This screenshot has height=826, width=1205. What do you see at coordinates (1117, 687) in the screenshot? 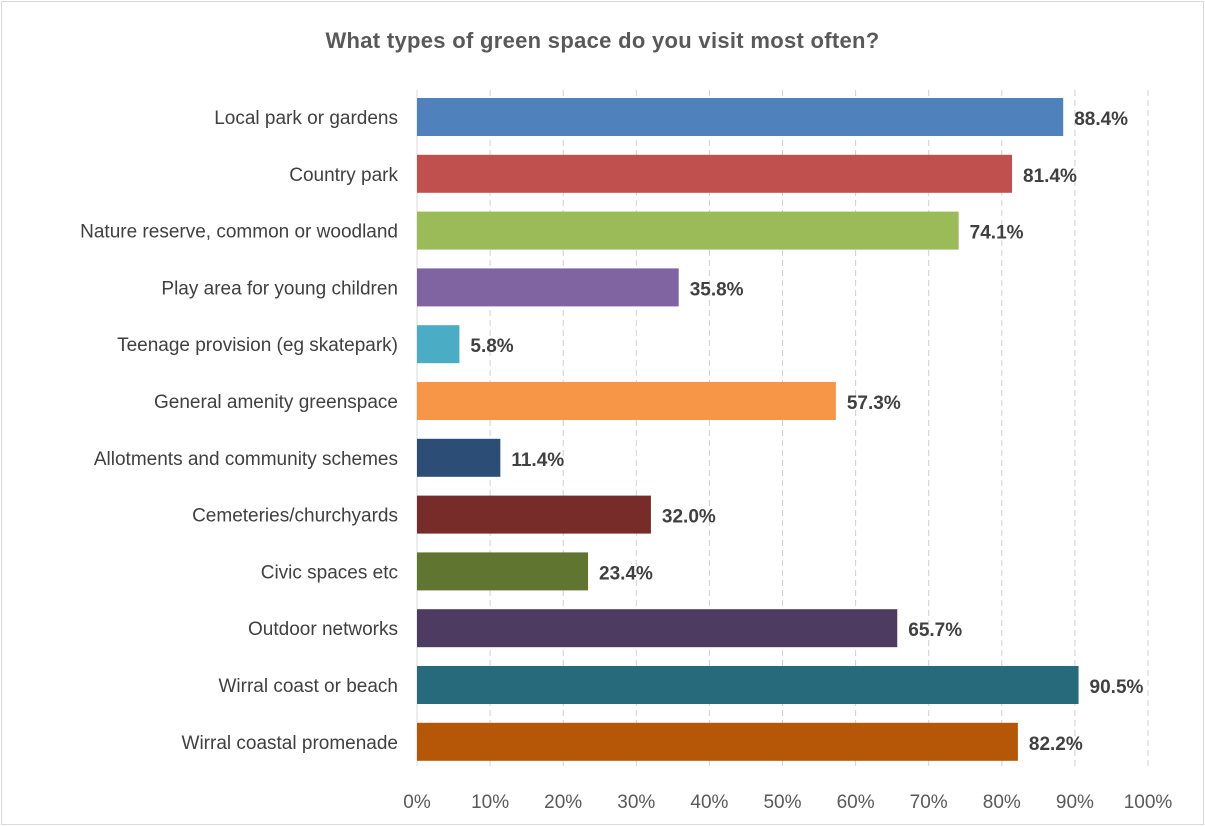
I see `data-label: 90.5%` at bounding box center [1117, 687].